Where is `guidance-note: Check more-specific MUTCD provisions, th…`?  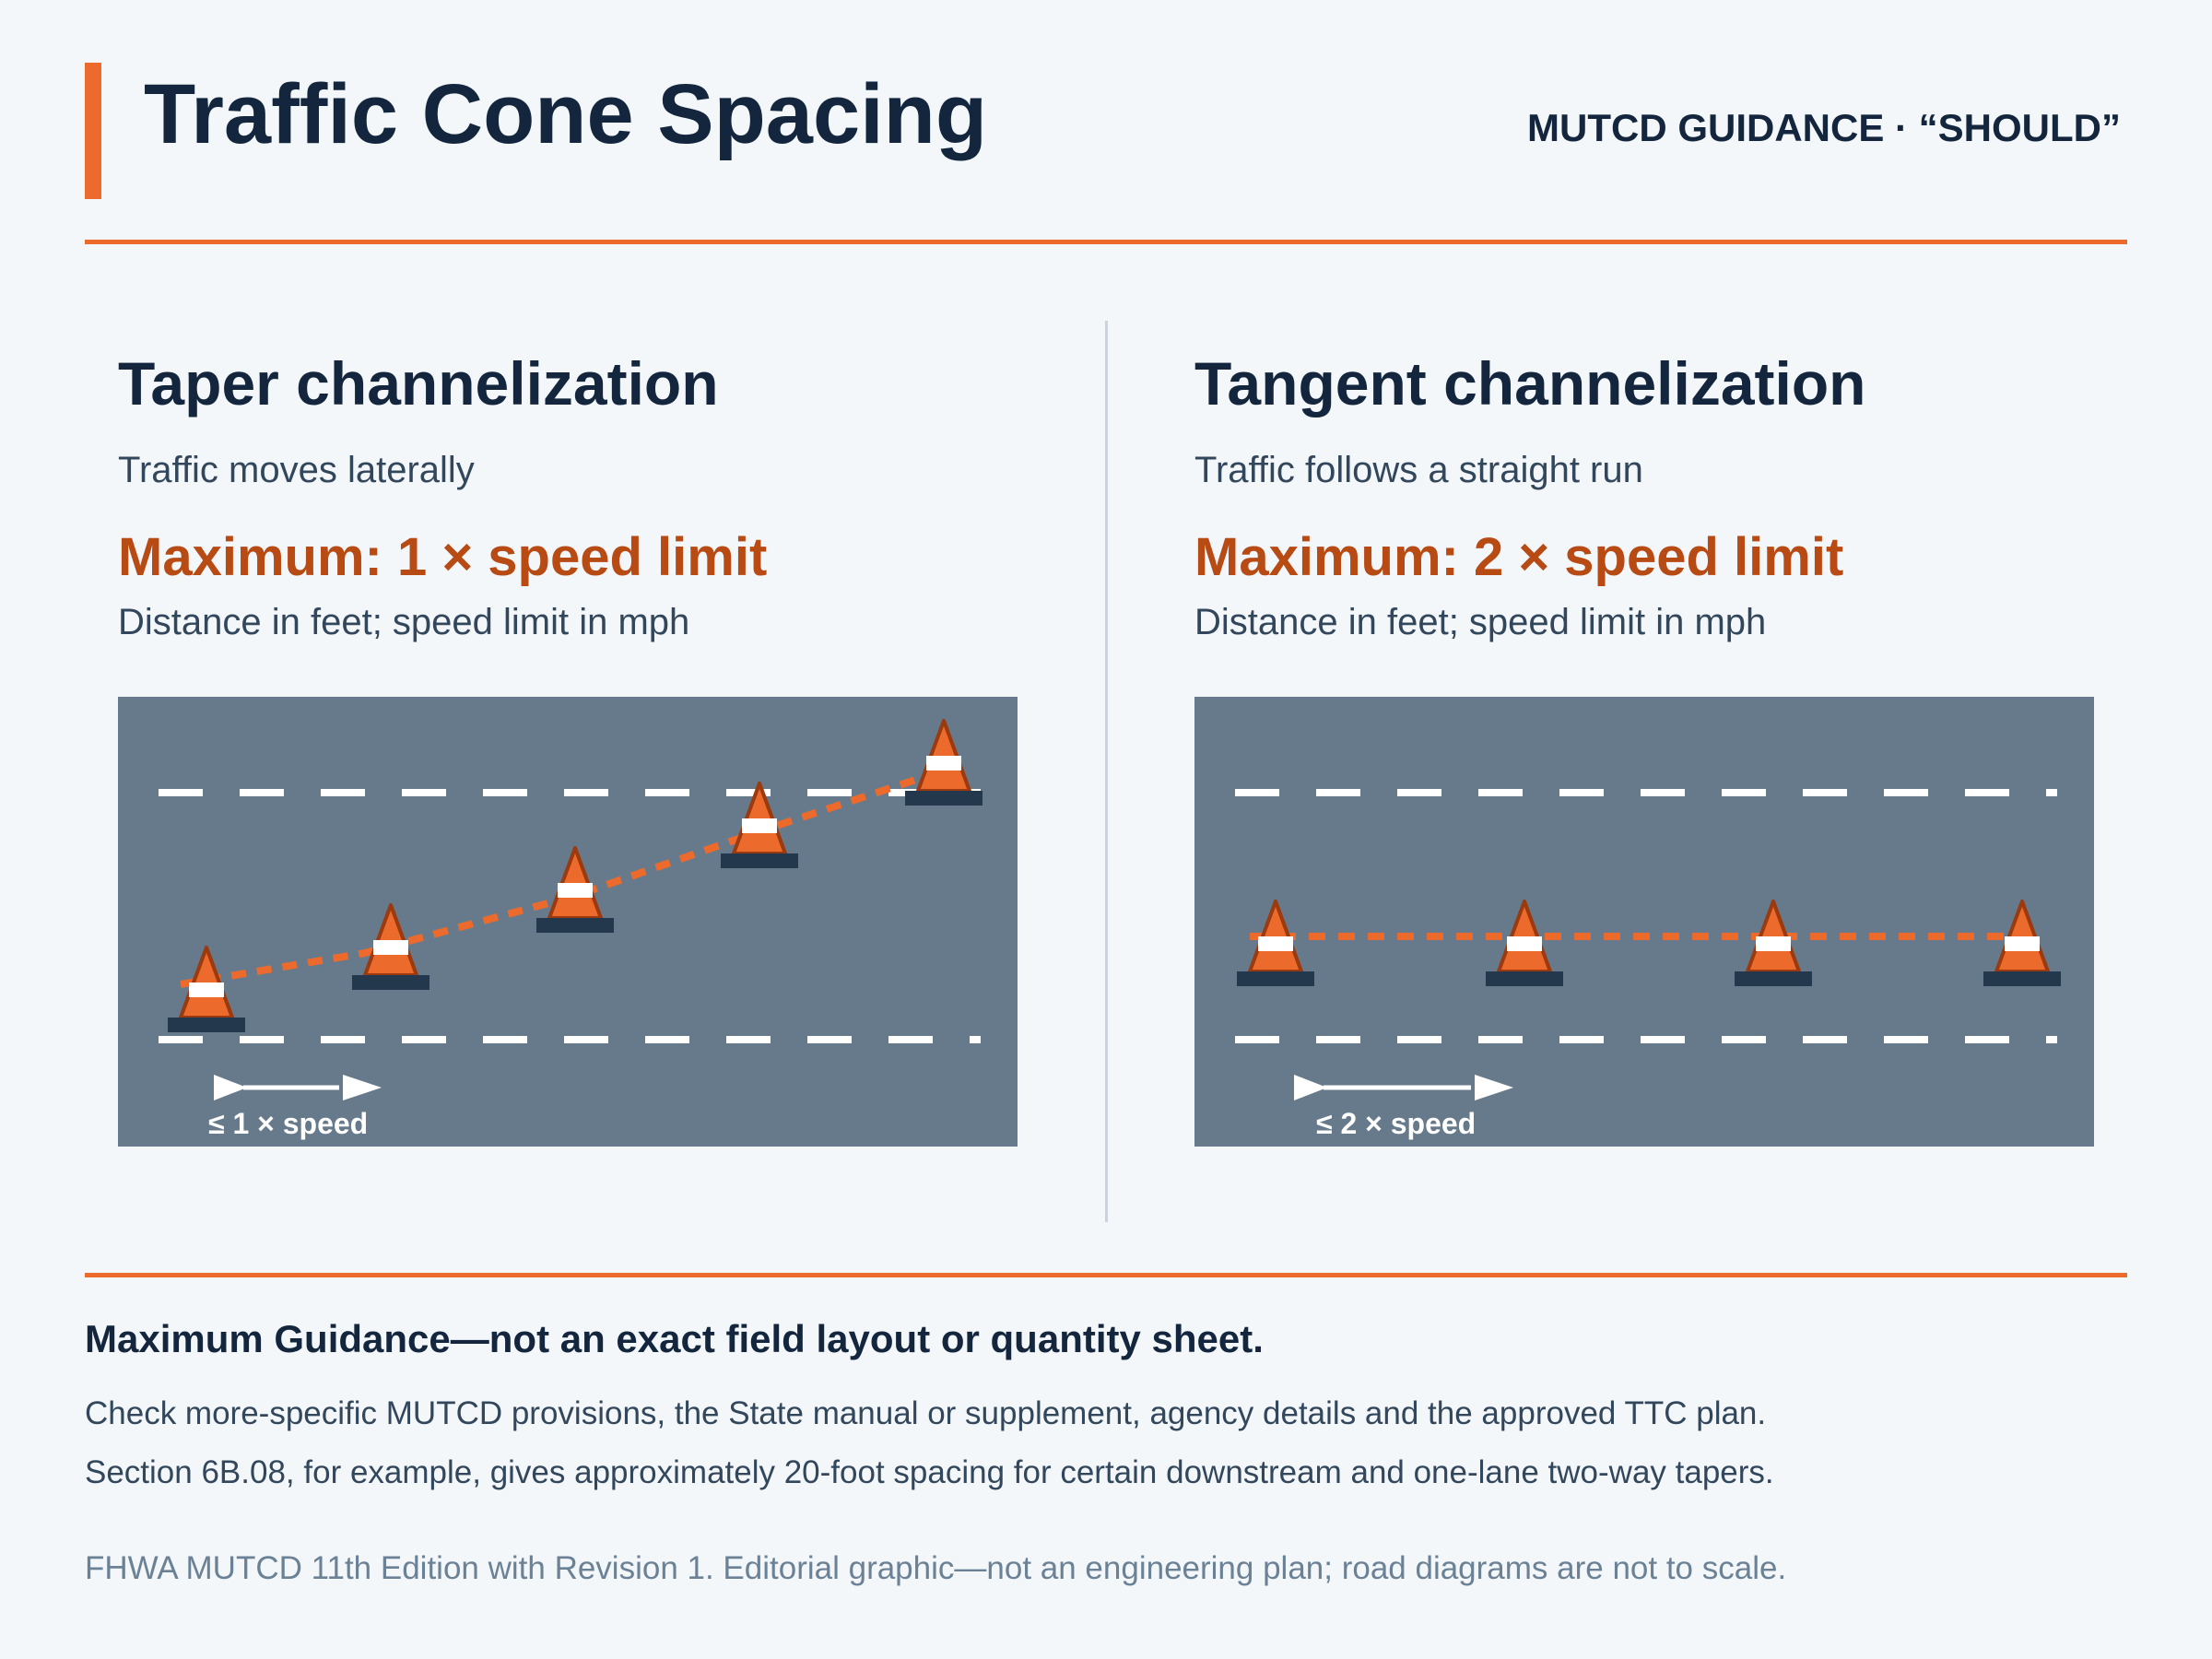
guidance-note: Check more-specific MUTCD provisions, th… is located at coordinates (926, 1413).